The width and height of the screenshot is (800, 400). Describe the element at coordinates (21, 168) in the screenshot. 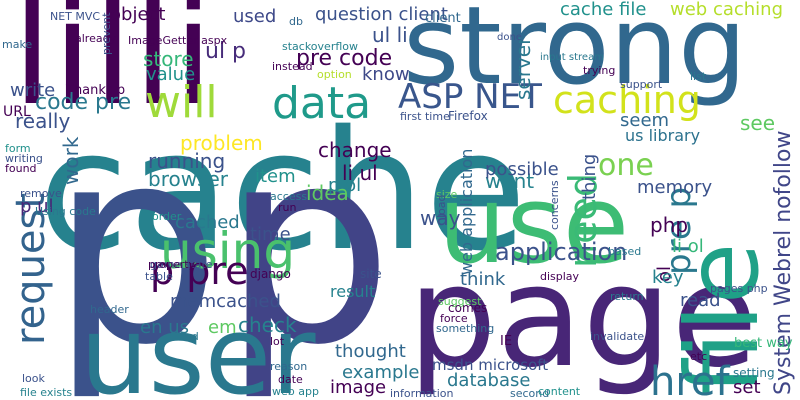

I see `word: found` at that location.